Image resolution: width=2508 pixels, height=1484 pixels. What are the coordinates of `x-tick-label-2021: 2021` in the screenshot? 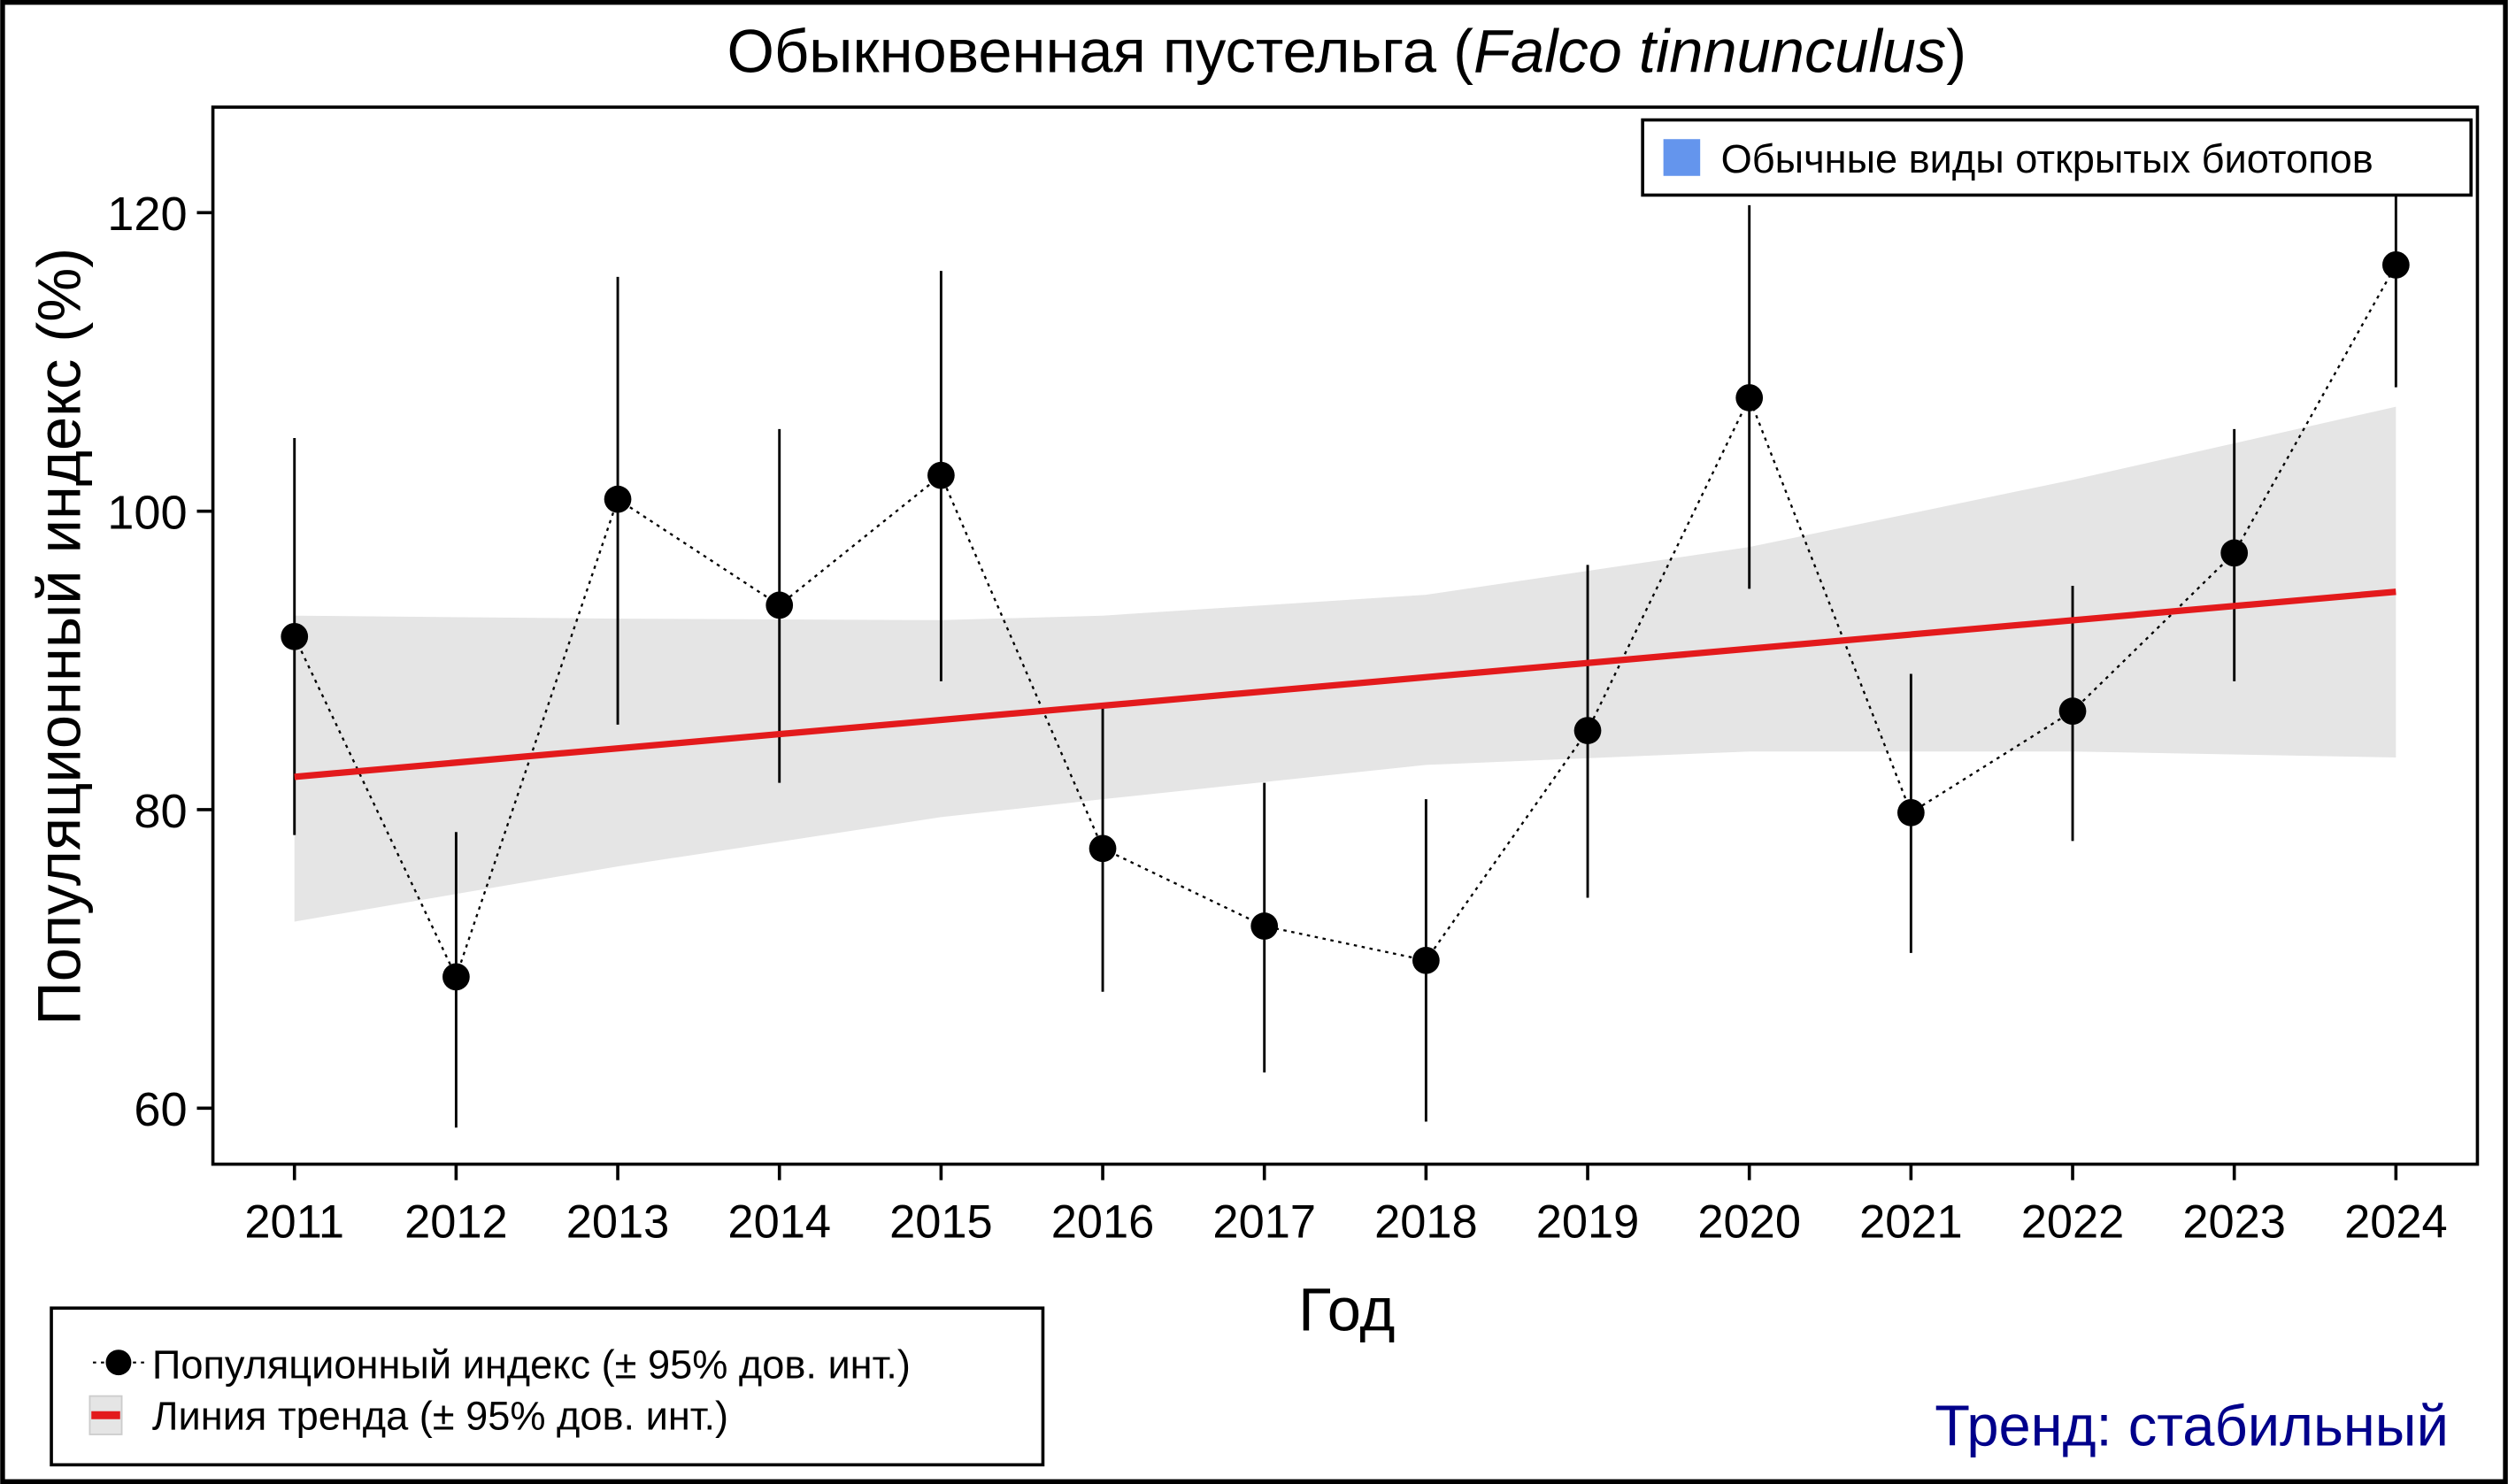 It's located at (1911, 1223).